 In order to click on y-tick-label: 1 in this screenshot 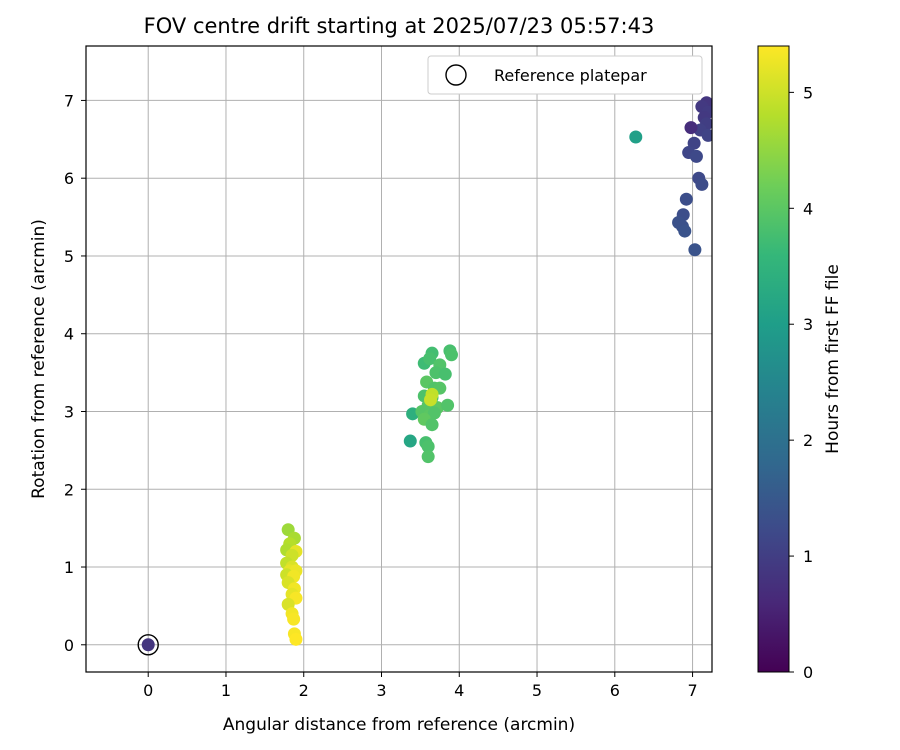, I will do `click(69, 567)`.